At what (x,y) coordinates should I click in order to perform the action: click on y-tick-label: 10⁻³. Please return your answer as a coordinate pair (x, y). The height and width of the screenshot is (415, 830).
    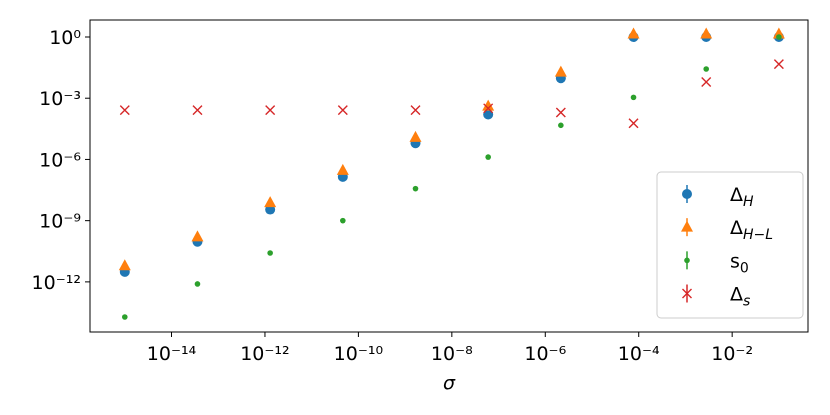
    Looking at the image, I should click on (60, 99).